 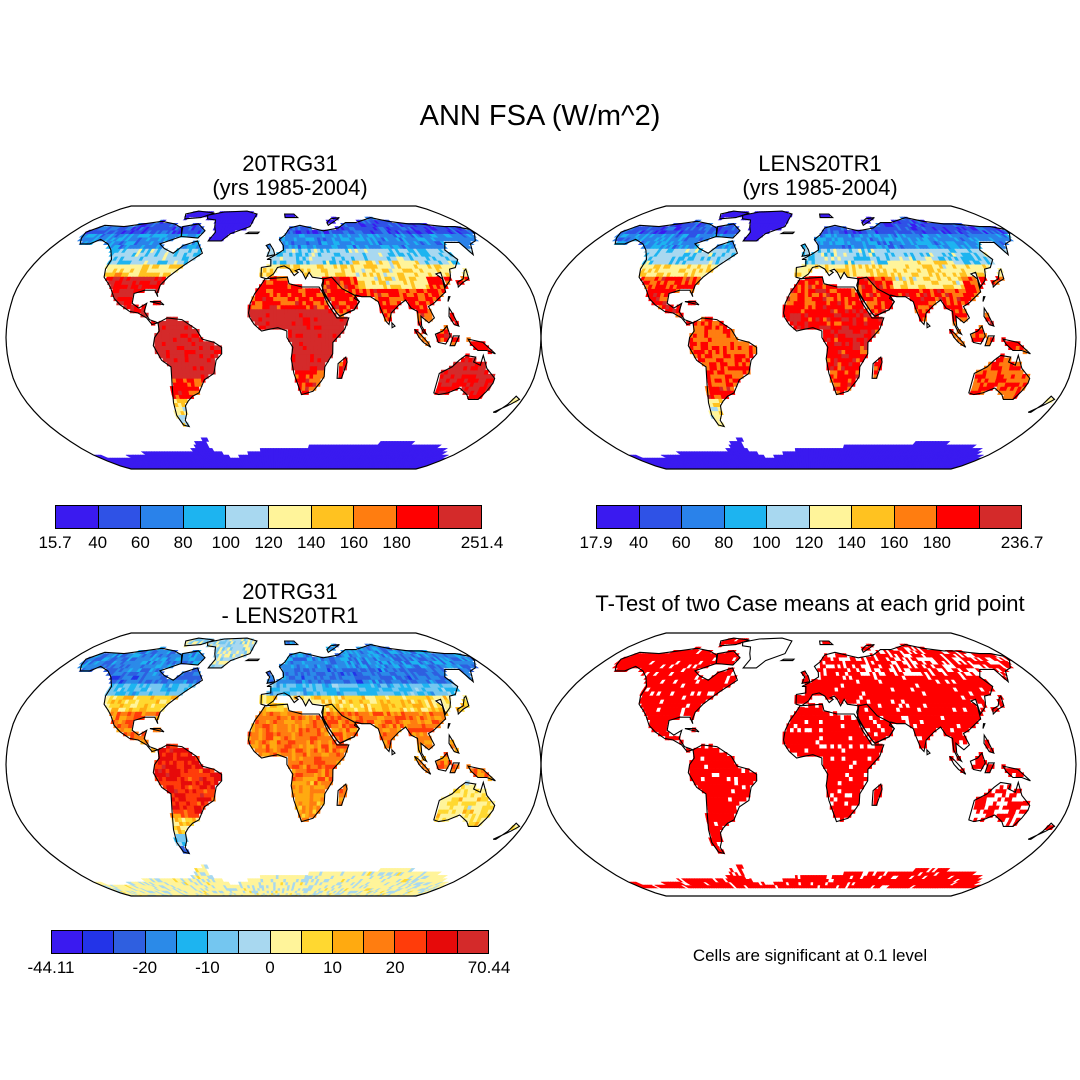 I want to click on coastline-madagascar, so click(x=342, y=367).